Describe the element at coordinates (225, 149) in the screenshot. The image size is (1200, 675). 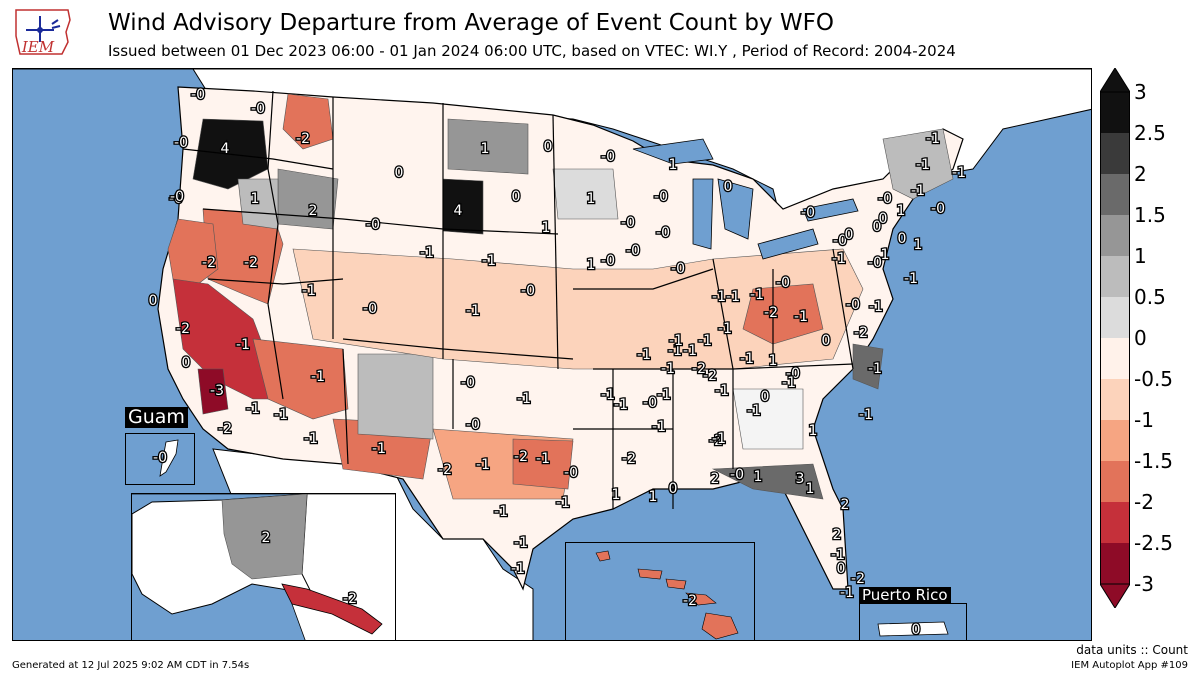
I see `wfo-value-label: 4` at that location.